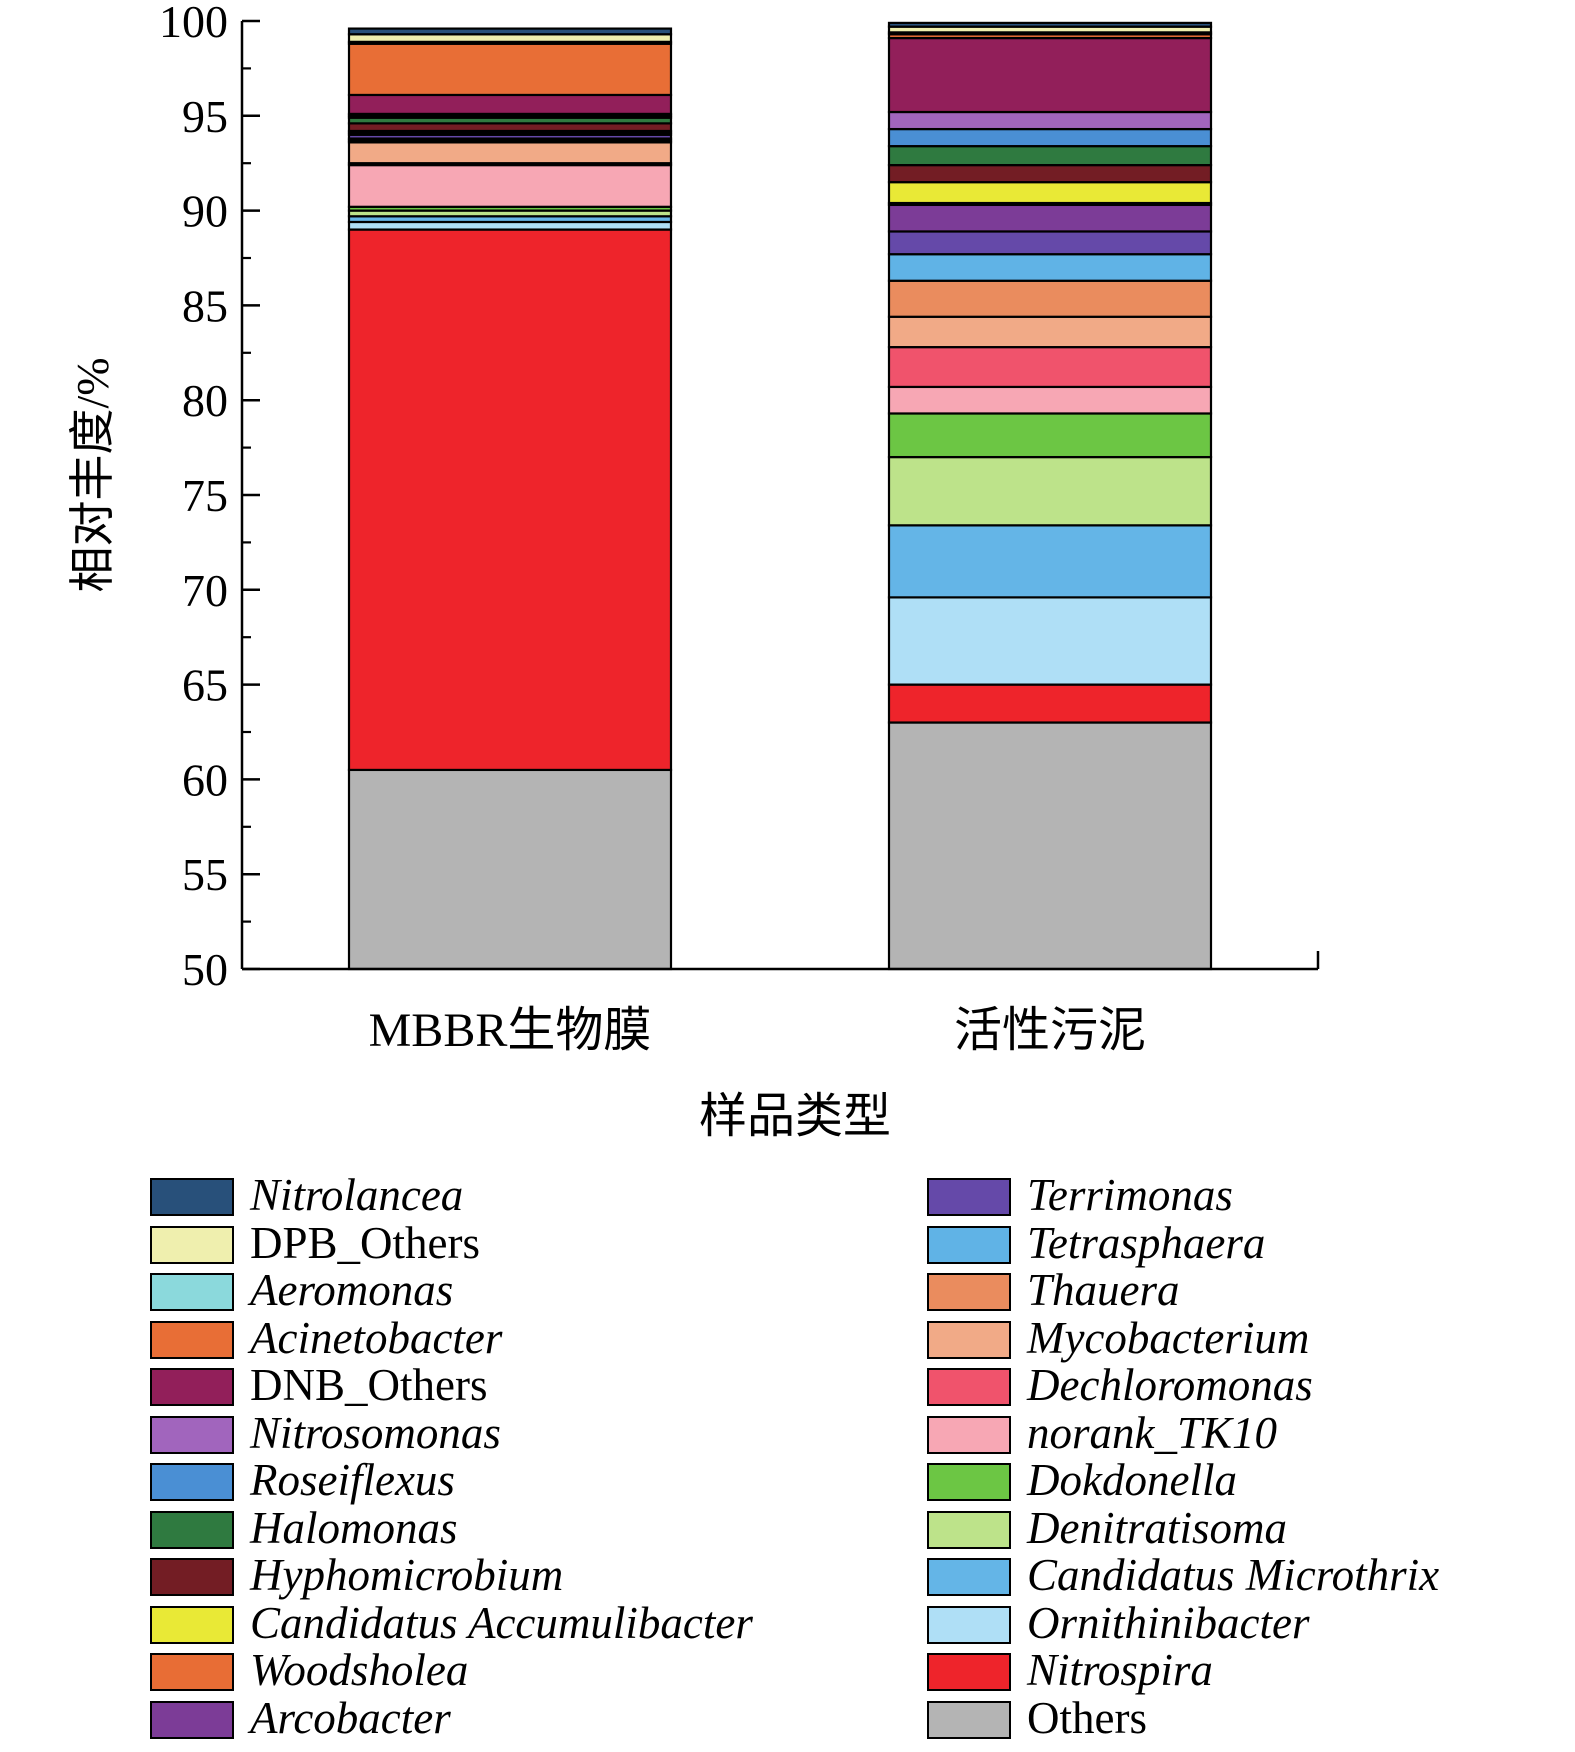  I want to click on legend-label: Hyphomicrobium, so click(407, 1575).